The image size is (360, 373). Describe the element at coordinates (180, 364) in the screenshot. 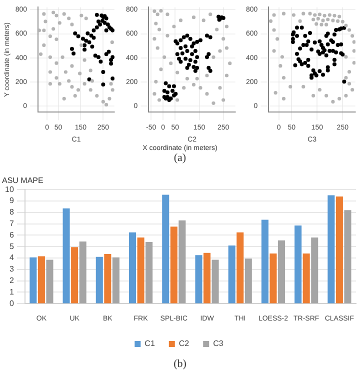

I see `text: (b)` at that location.